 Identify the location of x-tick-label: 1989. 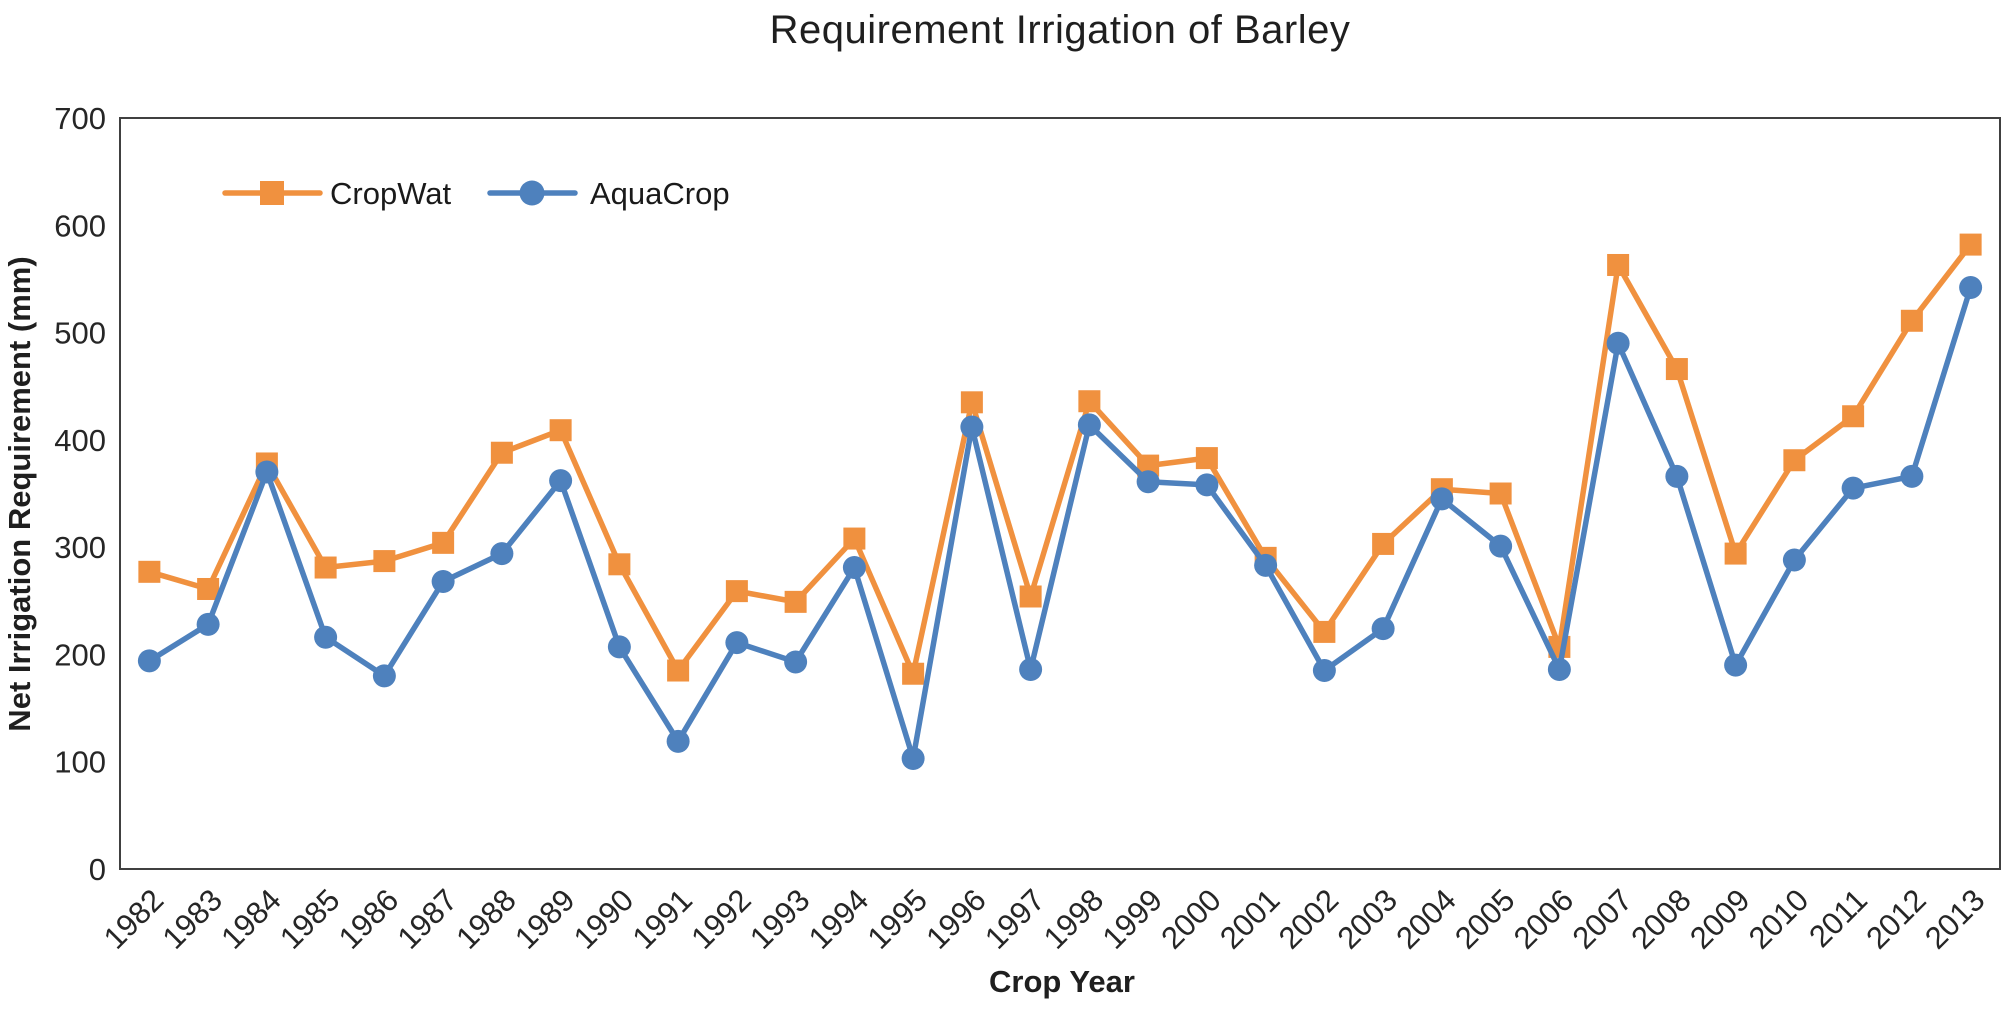
(545, 919).